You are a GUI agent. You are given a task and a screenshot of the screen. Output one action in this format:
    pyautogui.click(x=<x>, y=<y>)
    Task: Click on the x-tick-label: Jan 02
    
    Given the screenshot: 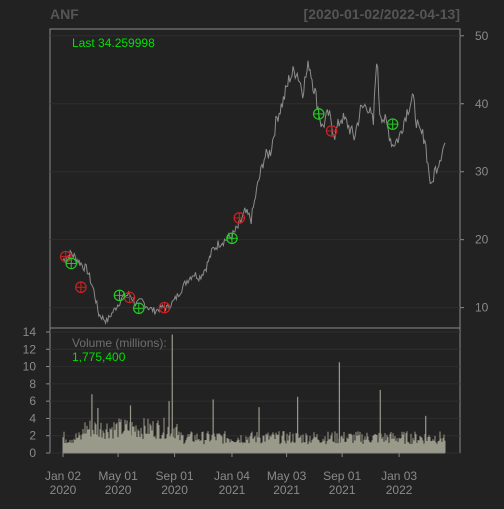 What is the action you would take?
    pyautogui.click(x=63, y=476)
    